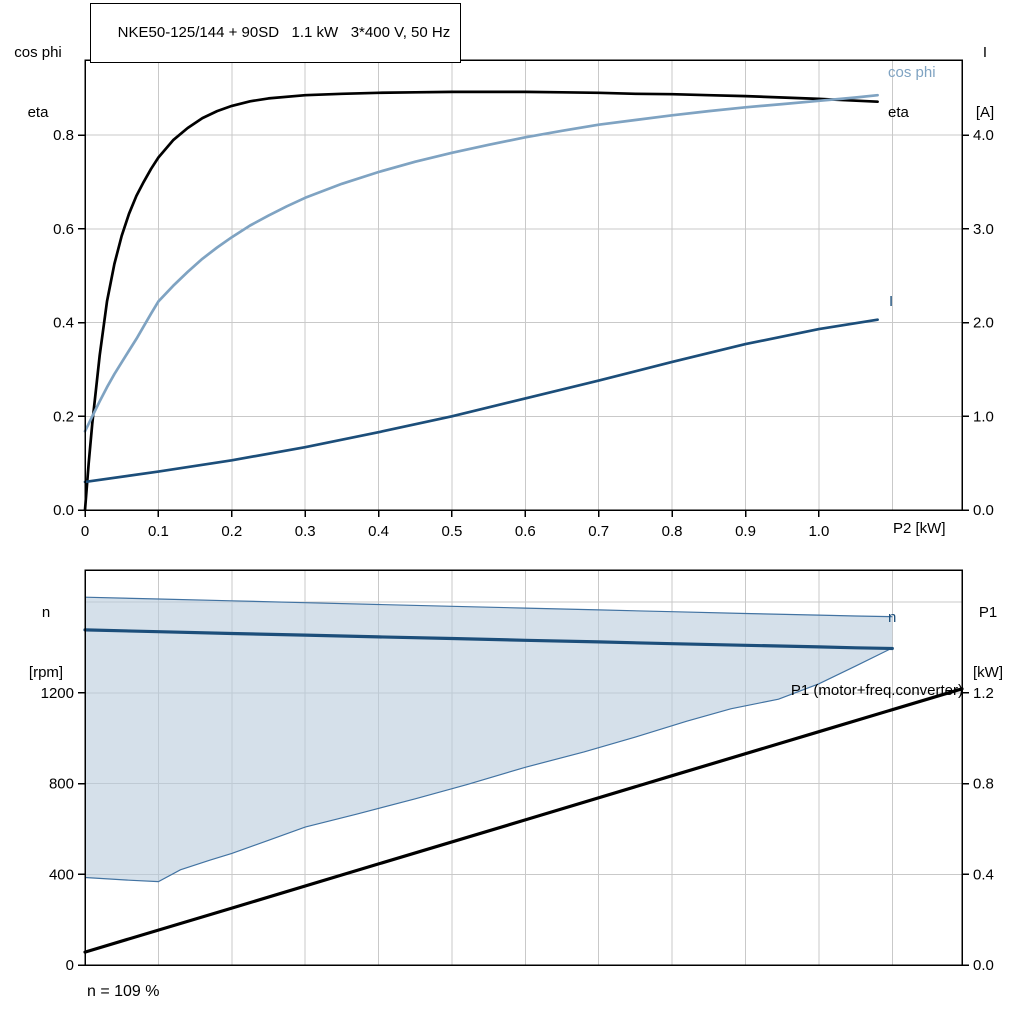  I want to click on speed-percentage-annotation: n = 109 %, so click(123, 991).